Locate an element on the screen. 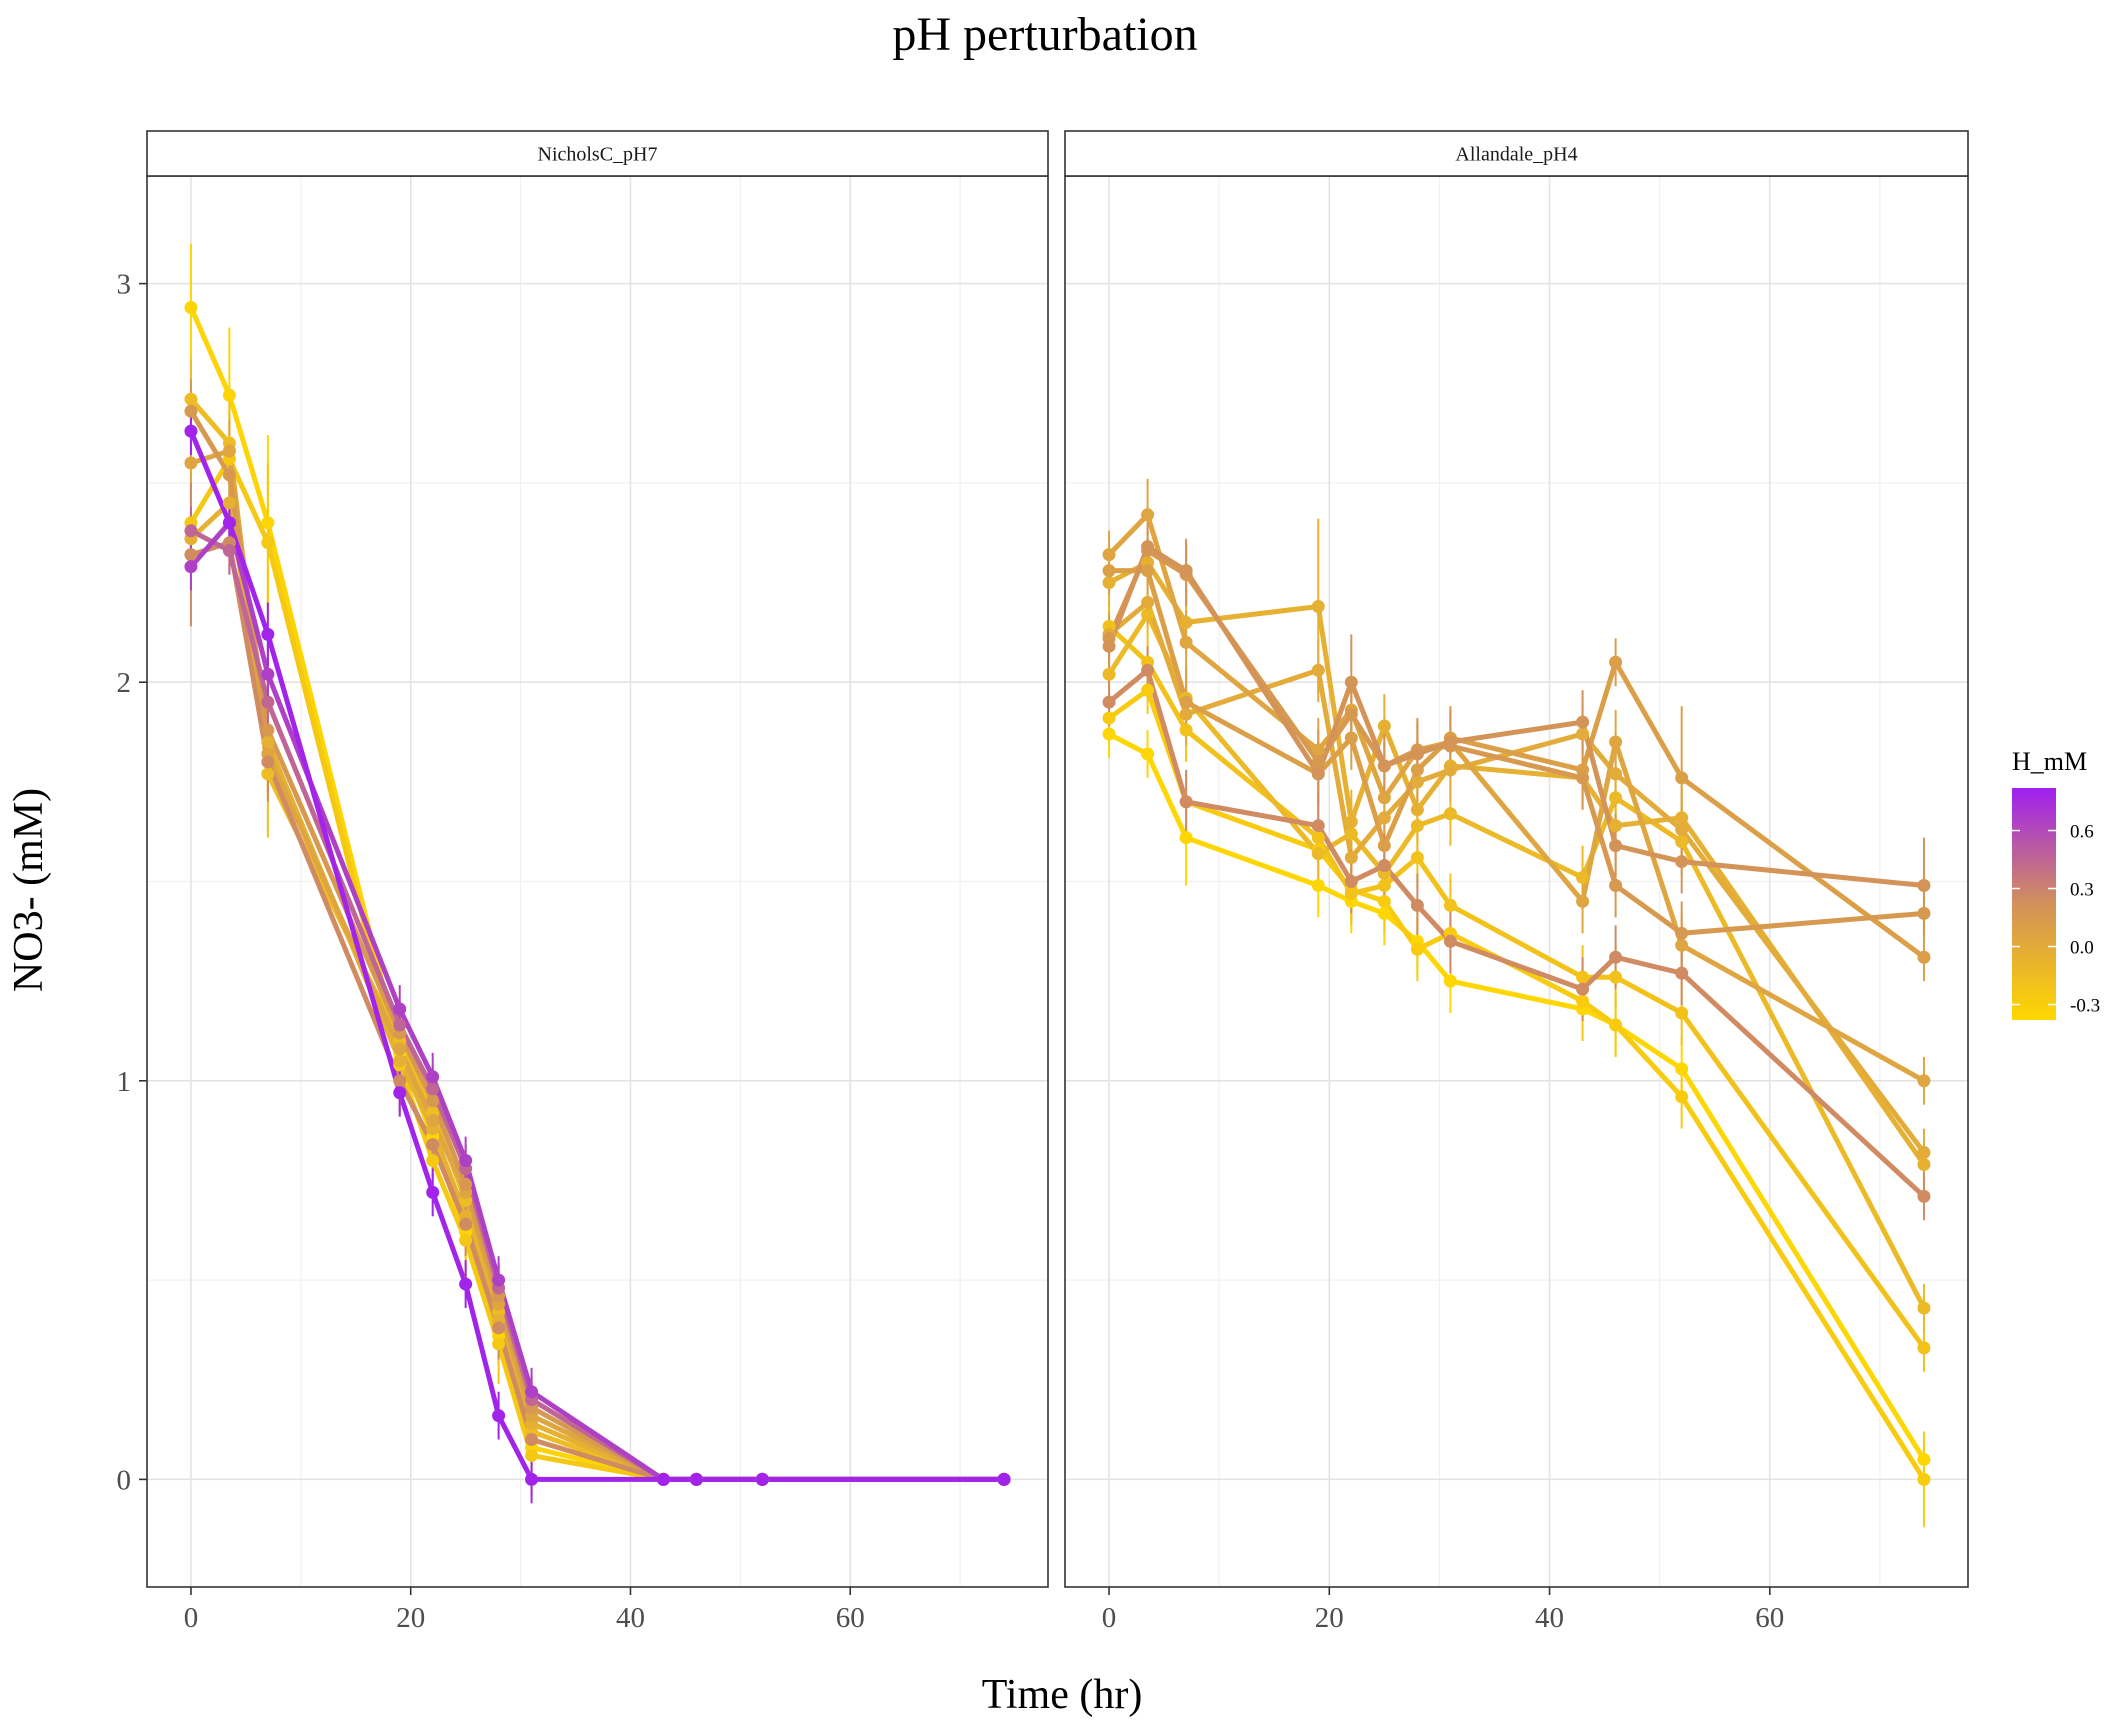  facet-strip-label: Allandale_pH4 is located at coordinates (1516, 155).